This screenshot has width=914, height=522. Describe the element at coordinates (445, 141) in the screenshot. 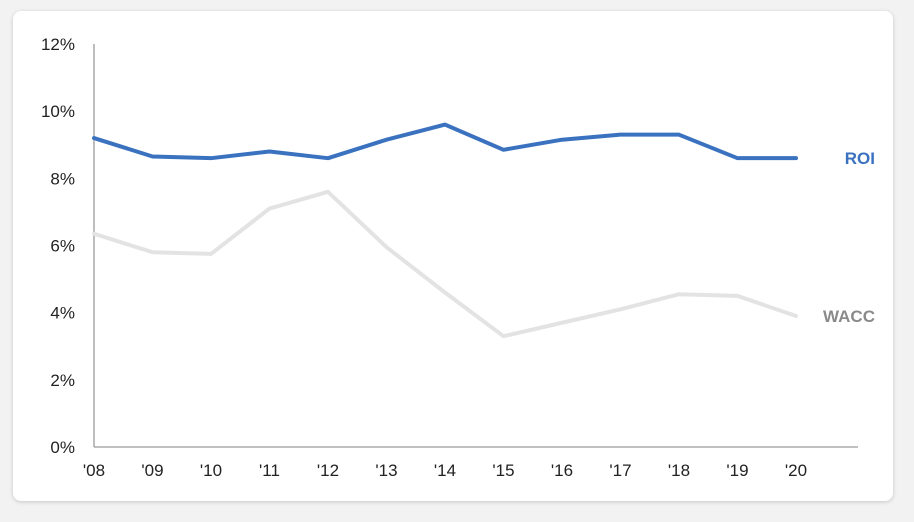

I see `series-line-roi` at that location.